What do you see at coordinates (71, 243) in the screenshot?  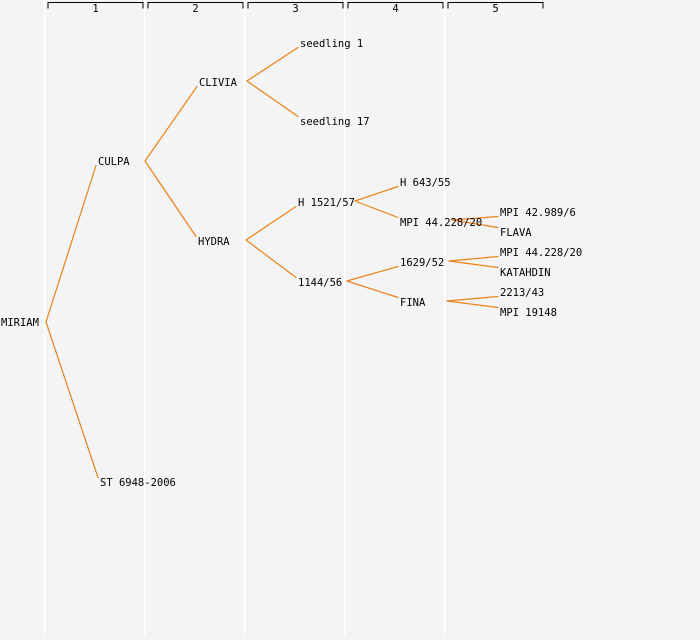 I see `pedigree-edge-miriam-to-culpa` at bounding box center [71, 243].